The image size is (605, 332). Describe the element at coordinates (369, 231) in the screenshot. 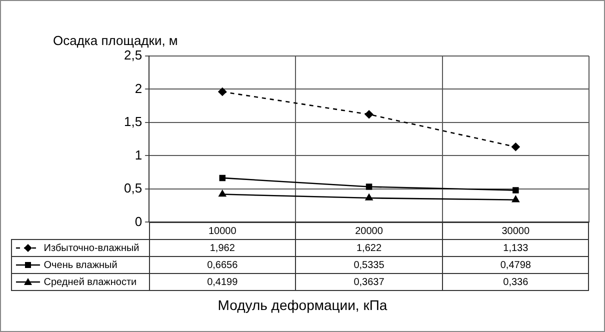

I see `x-tick-label: 20000` at that location.